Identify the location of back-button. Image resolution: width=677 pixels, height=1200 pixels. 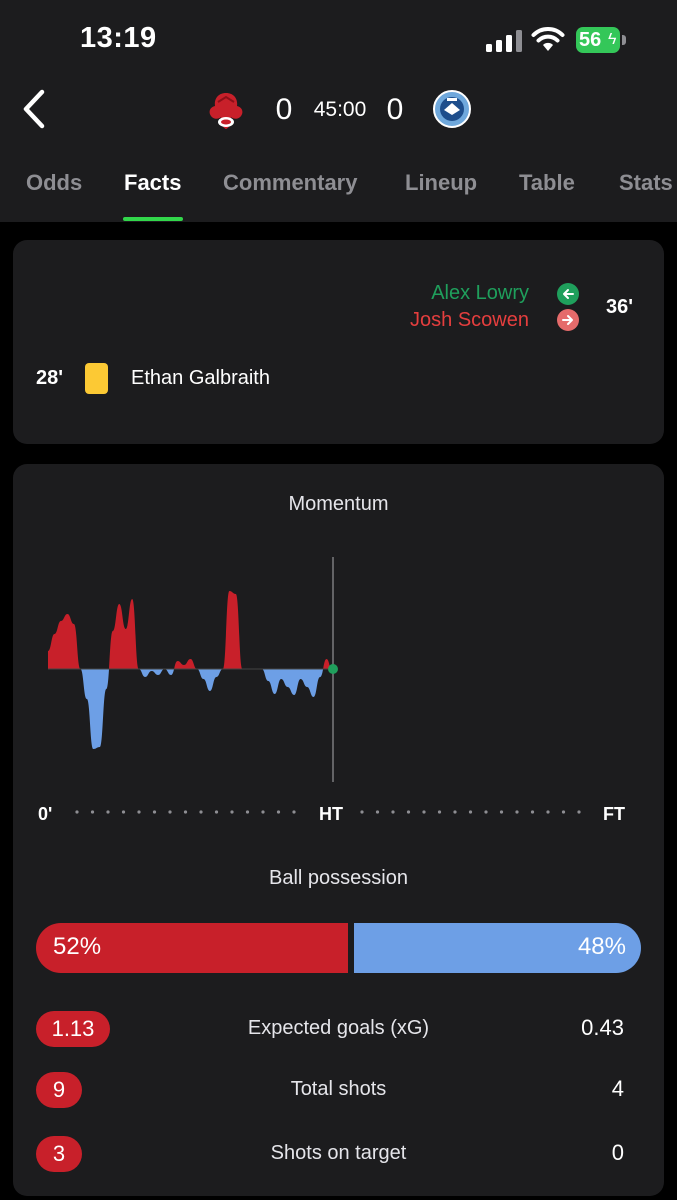
(34, 109).